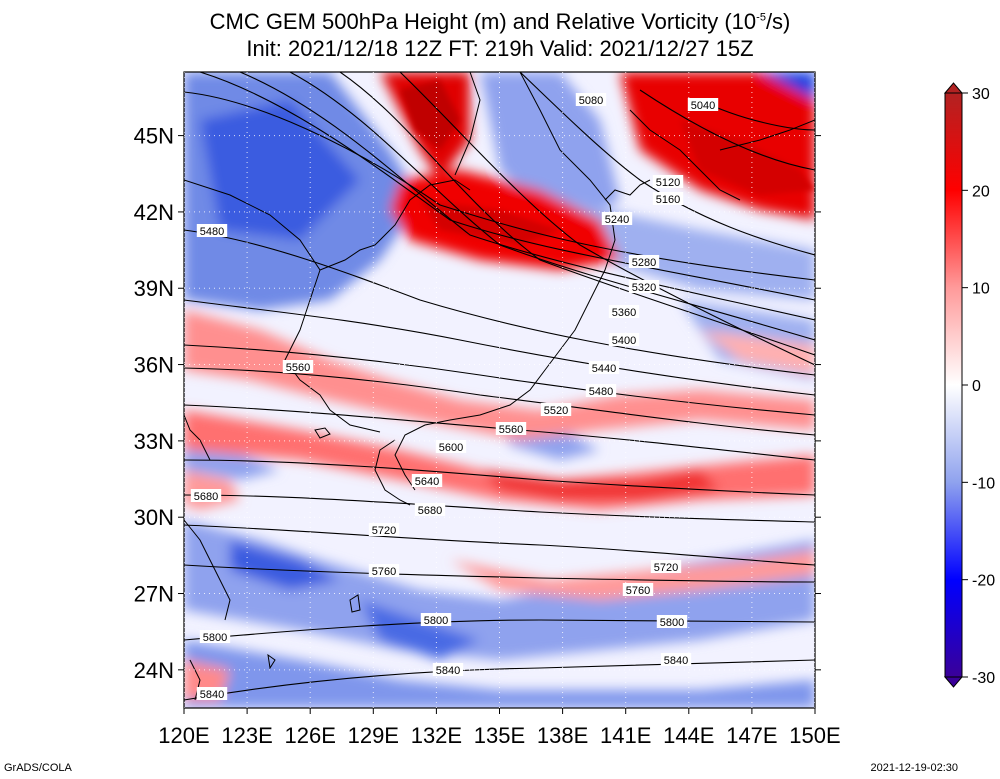  Describe the element at coordinates (981, 94) in the screenshot. I see `colorbar-tick-label: 30` at that location.